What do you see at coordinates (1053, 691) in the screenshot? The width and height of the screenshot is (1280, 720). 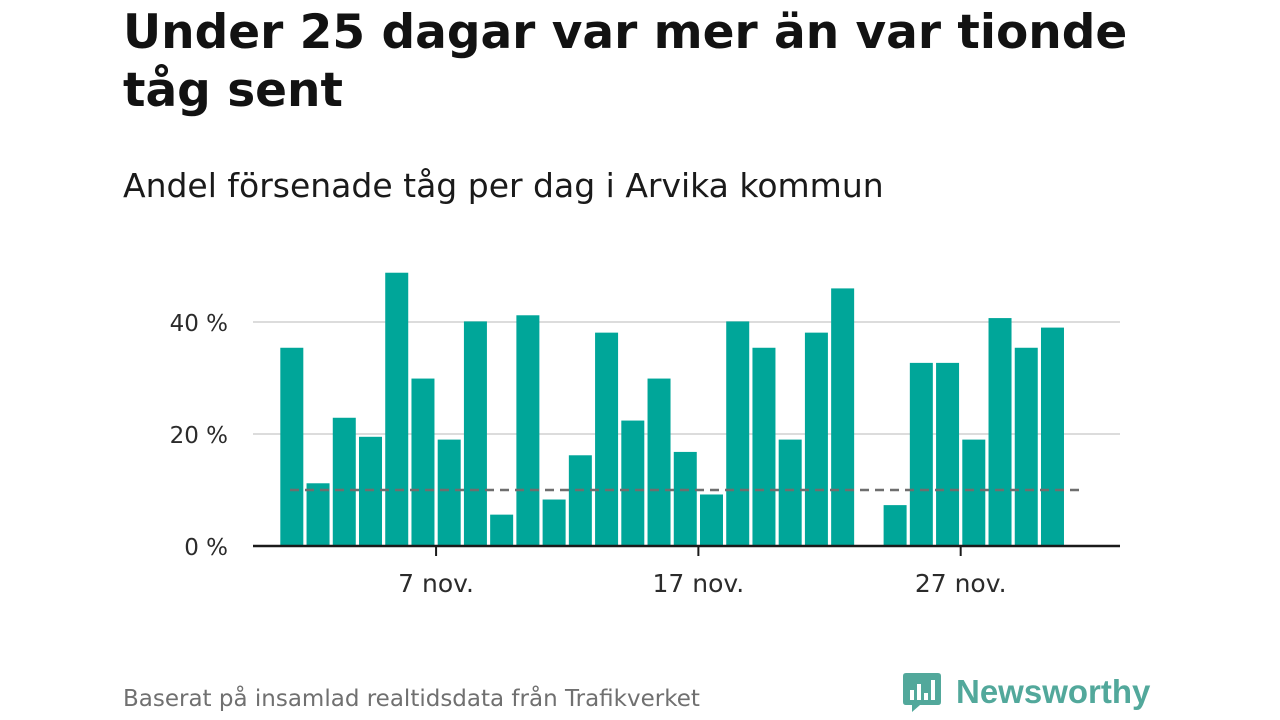 I see `brand-name: Newsworthy` at bounding box center [1053, 691].